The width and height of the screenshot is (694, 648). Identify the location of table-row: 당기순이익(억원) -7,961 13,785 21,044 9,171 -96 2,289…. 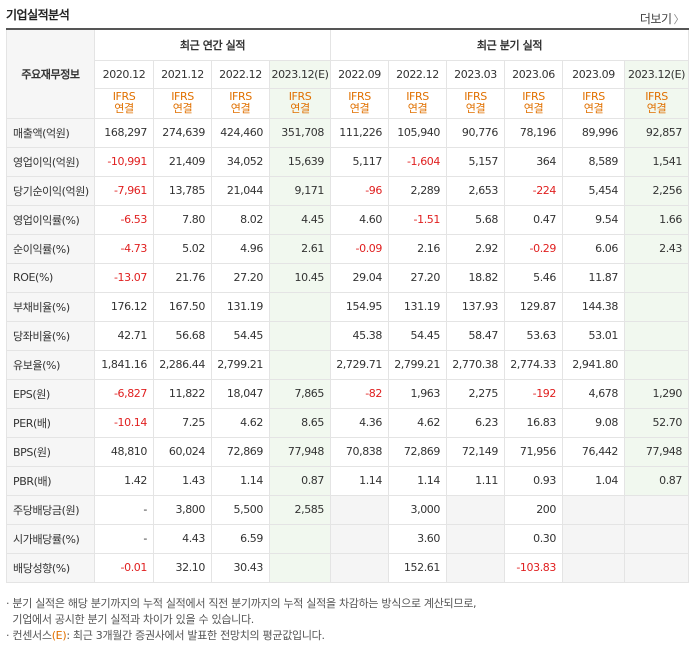
(347, 190).